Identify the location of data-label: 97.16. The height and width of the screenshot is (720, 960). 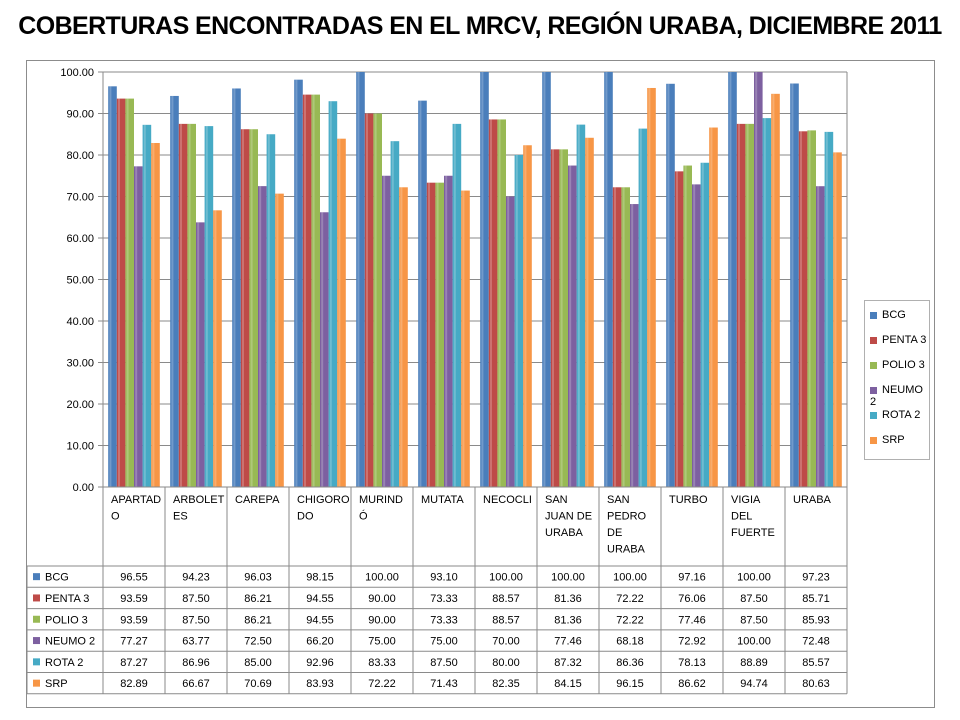
(692, 578).